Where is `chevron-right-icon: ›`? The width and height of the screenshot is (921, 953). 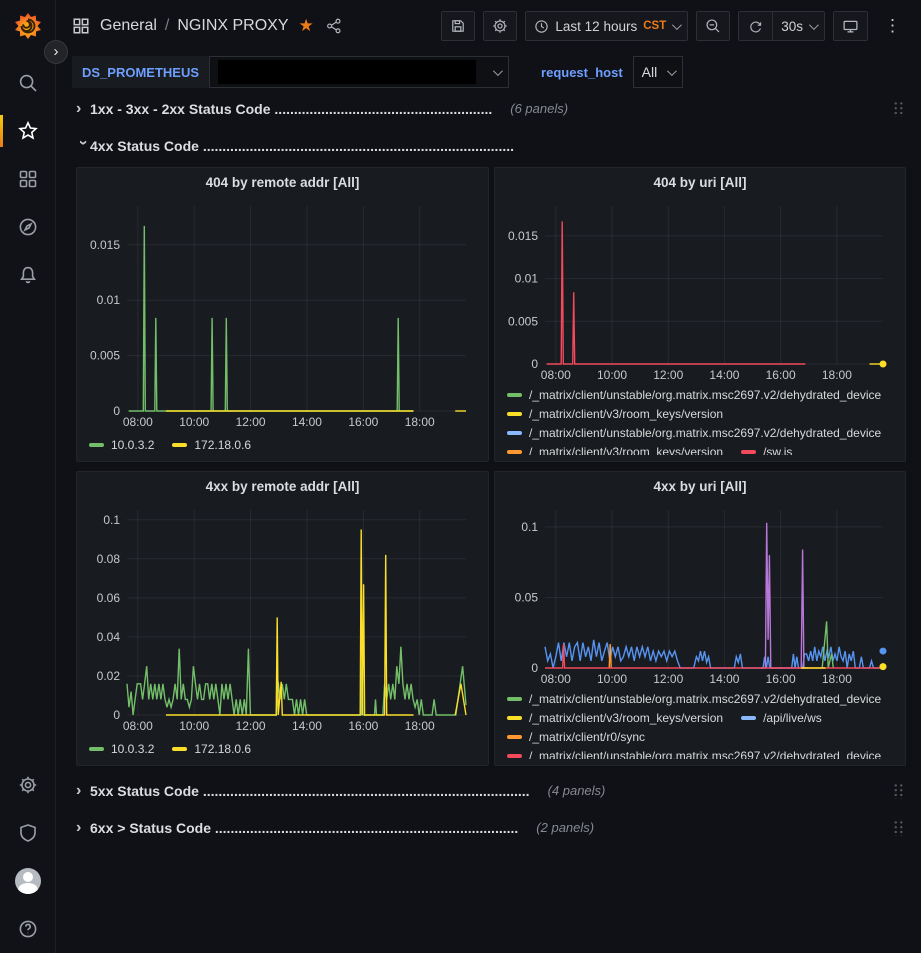 chevron-right-icon: › is located at coordinates (79, 790).